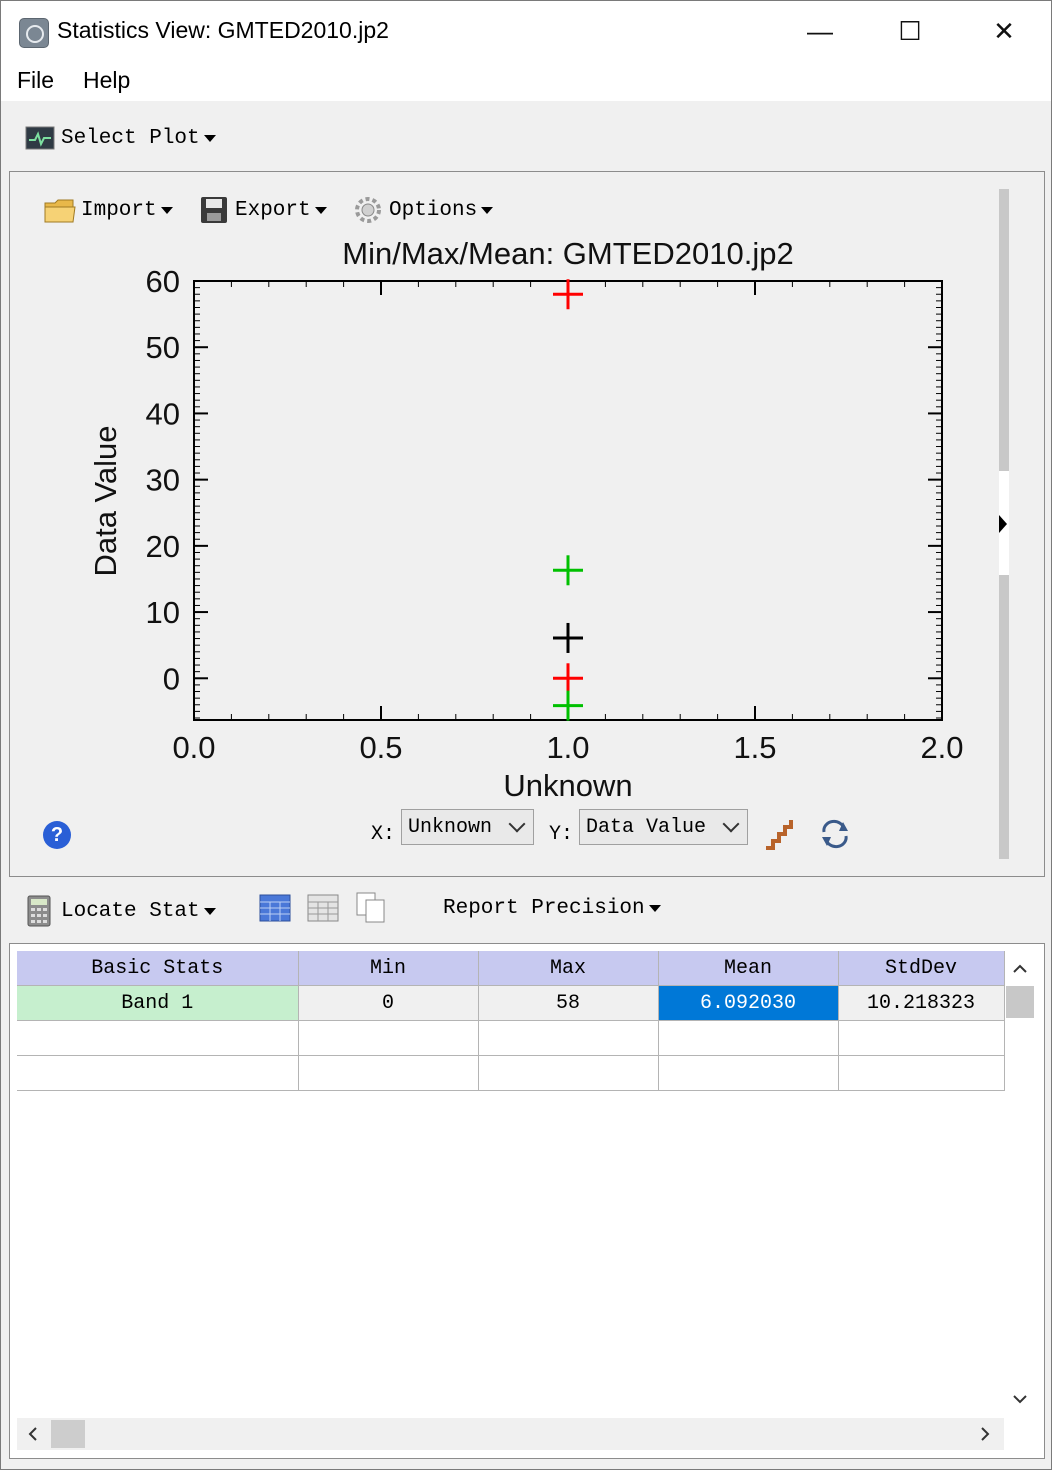 This screenshot has height=1470, width=1052. I want to click on x-axis-select-value: Unknown, so click(450, 827).